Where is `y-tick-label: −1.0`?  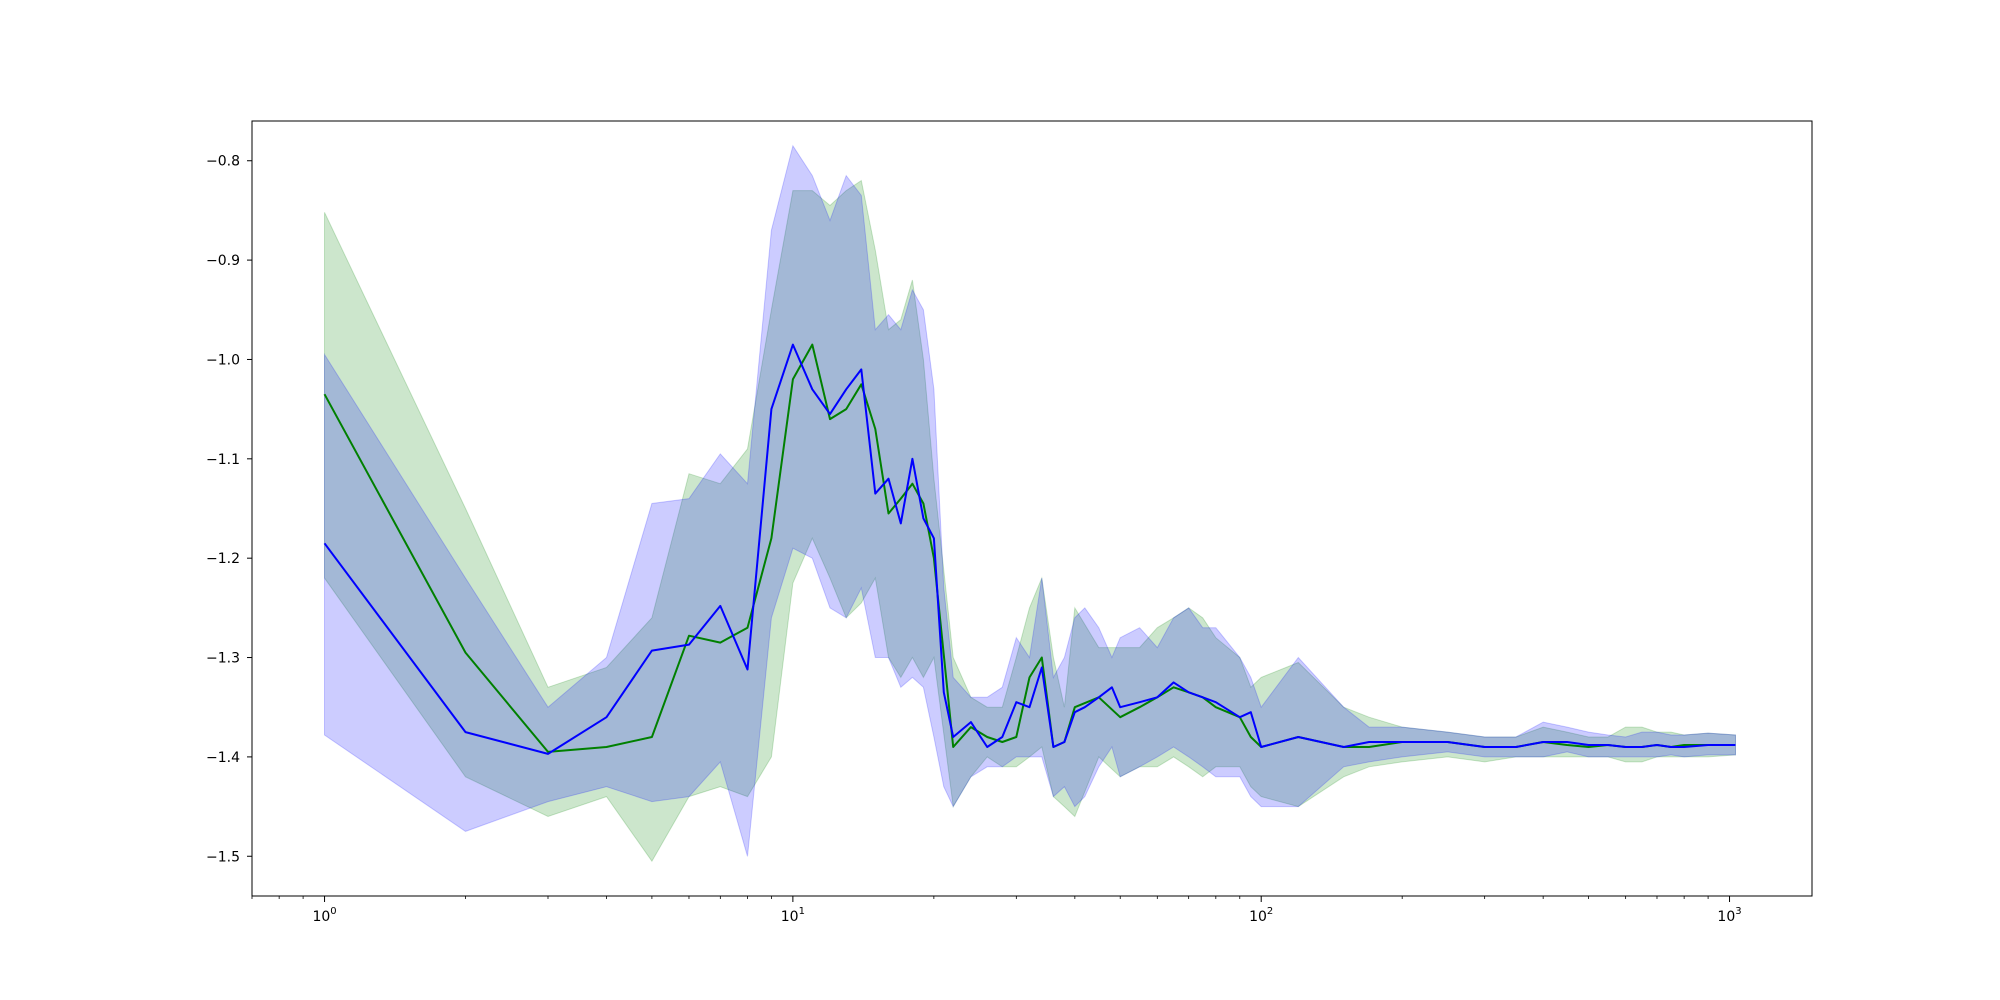 y-tick-label: −1.0 is located at coordinates (223, 360).